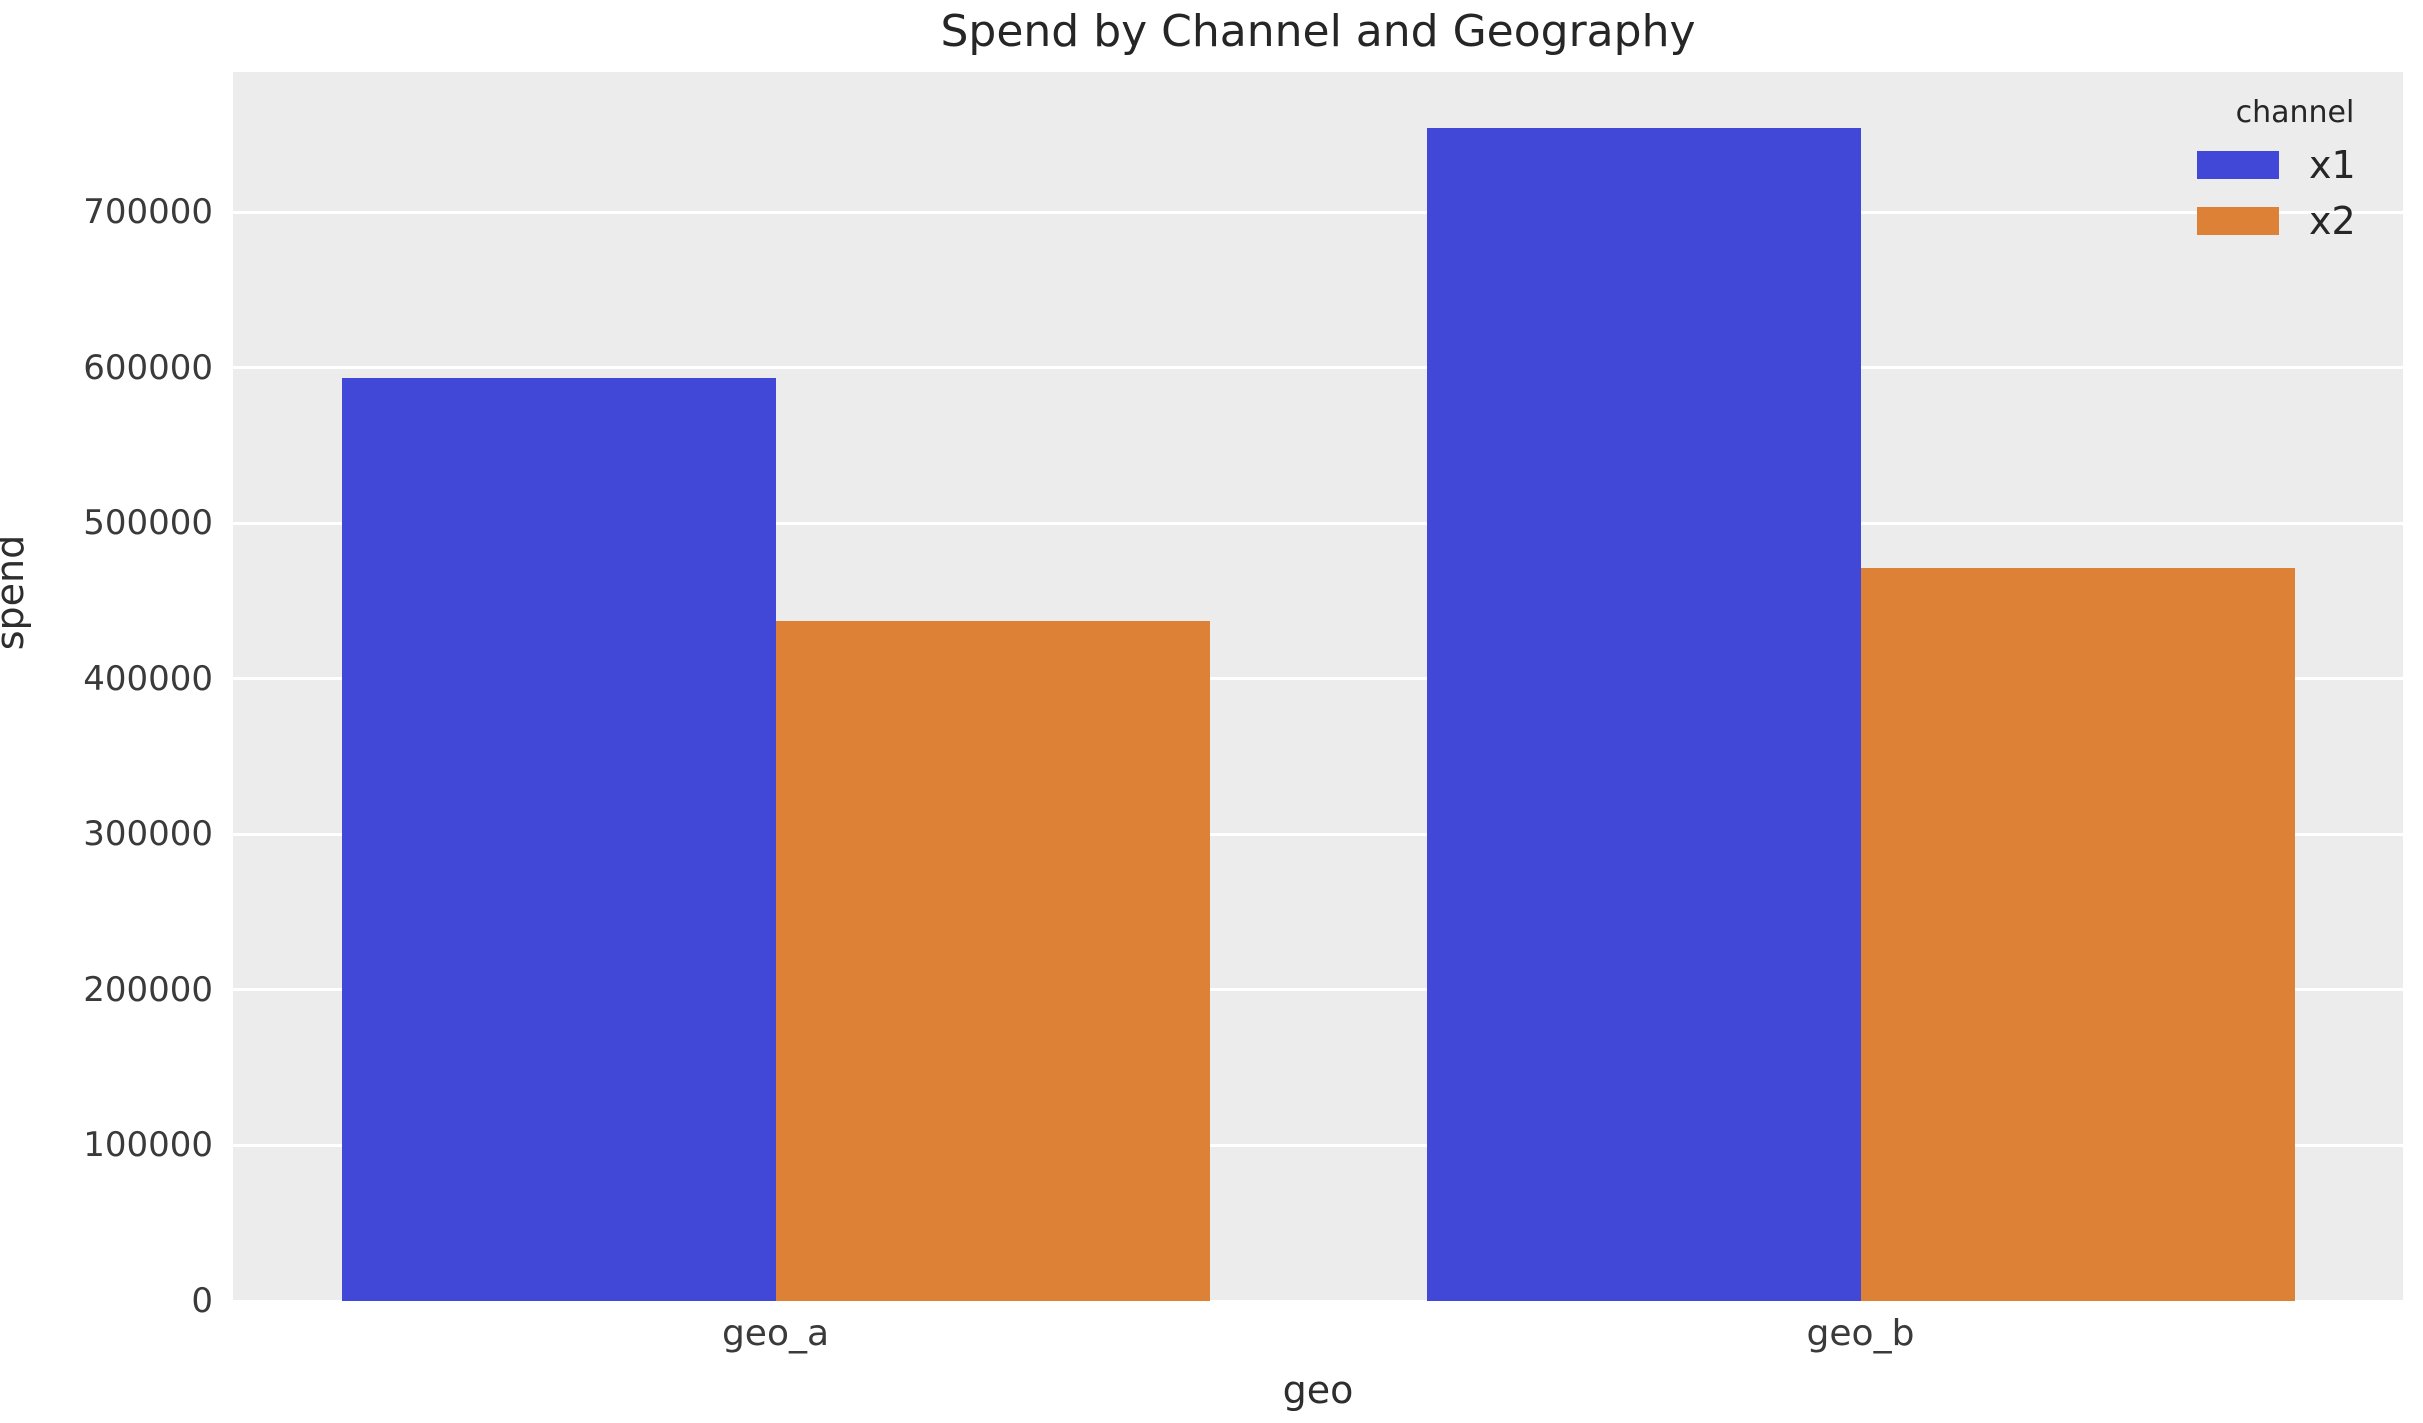 The width and height of the screenshot is (2423, 1423). Describe the element at coordinates (148, 212) in the screenshot. I see `y-tick-label-700000: 700000` at that location.